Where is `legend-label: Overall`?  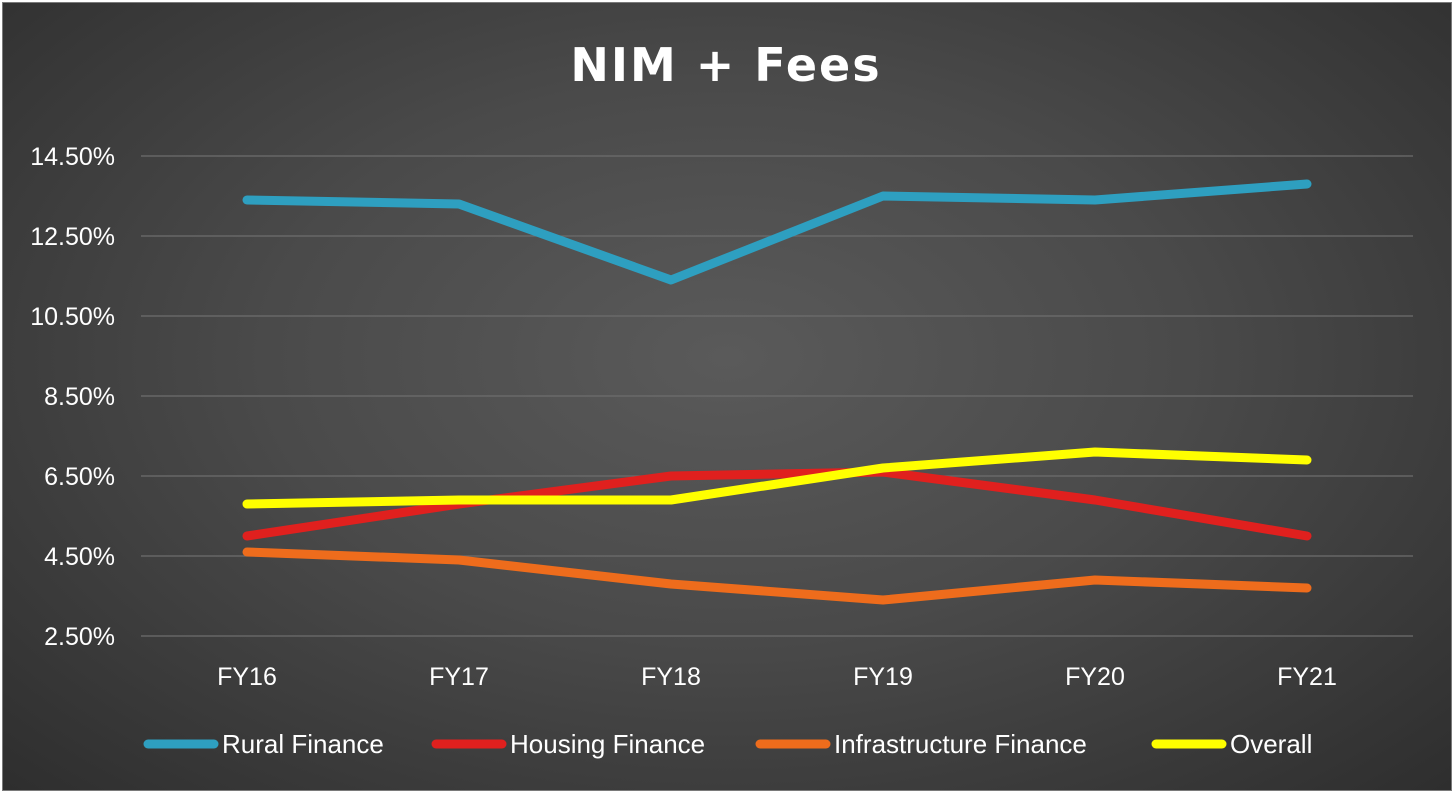
legend-label: Overall is located at coordinates (1271, 744).